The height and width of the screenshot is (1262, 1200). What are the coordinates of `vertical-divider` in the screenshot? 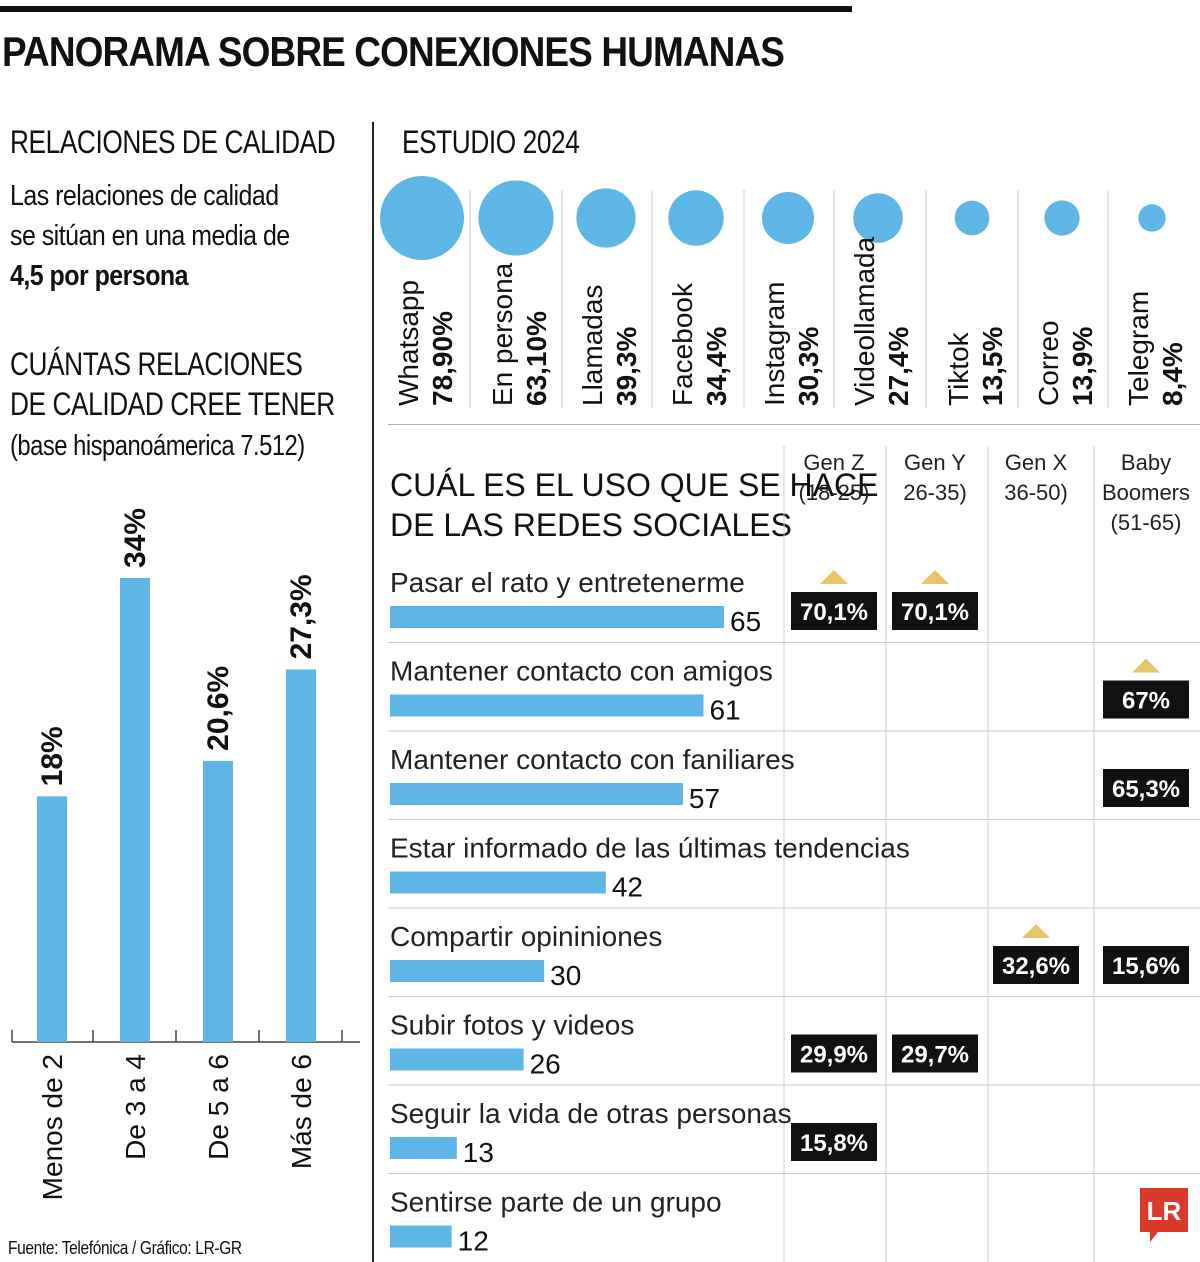 It's located at (373, 692).